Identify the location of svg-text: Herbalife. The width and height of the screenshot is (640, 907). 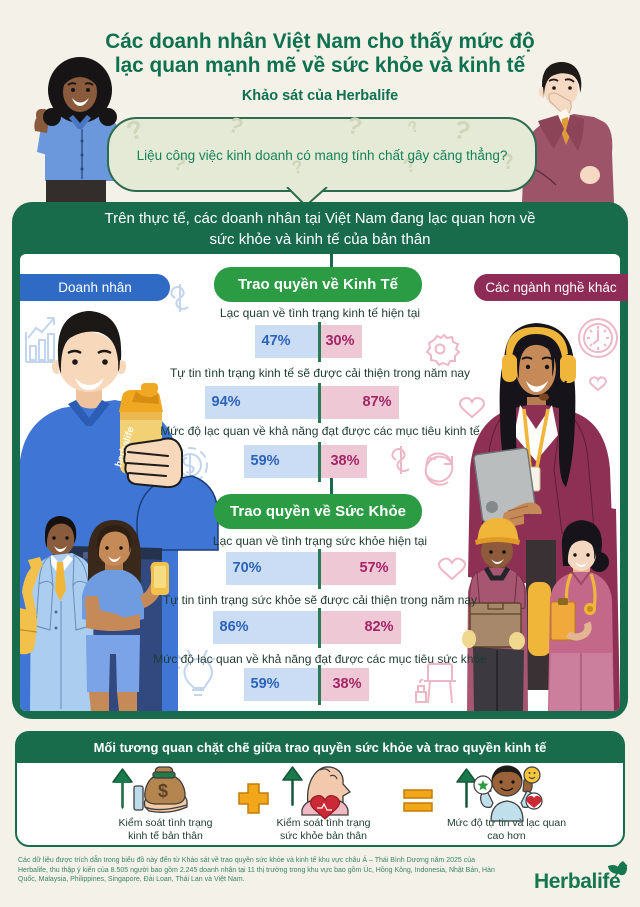
(577, 881).